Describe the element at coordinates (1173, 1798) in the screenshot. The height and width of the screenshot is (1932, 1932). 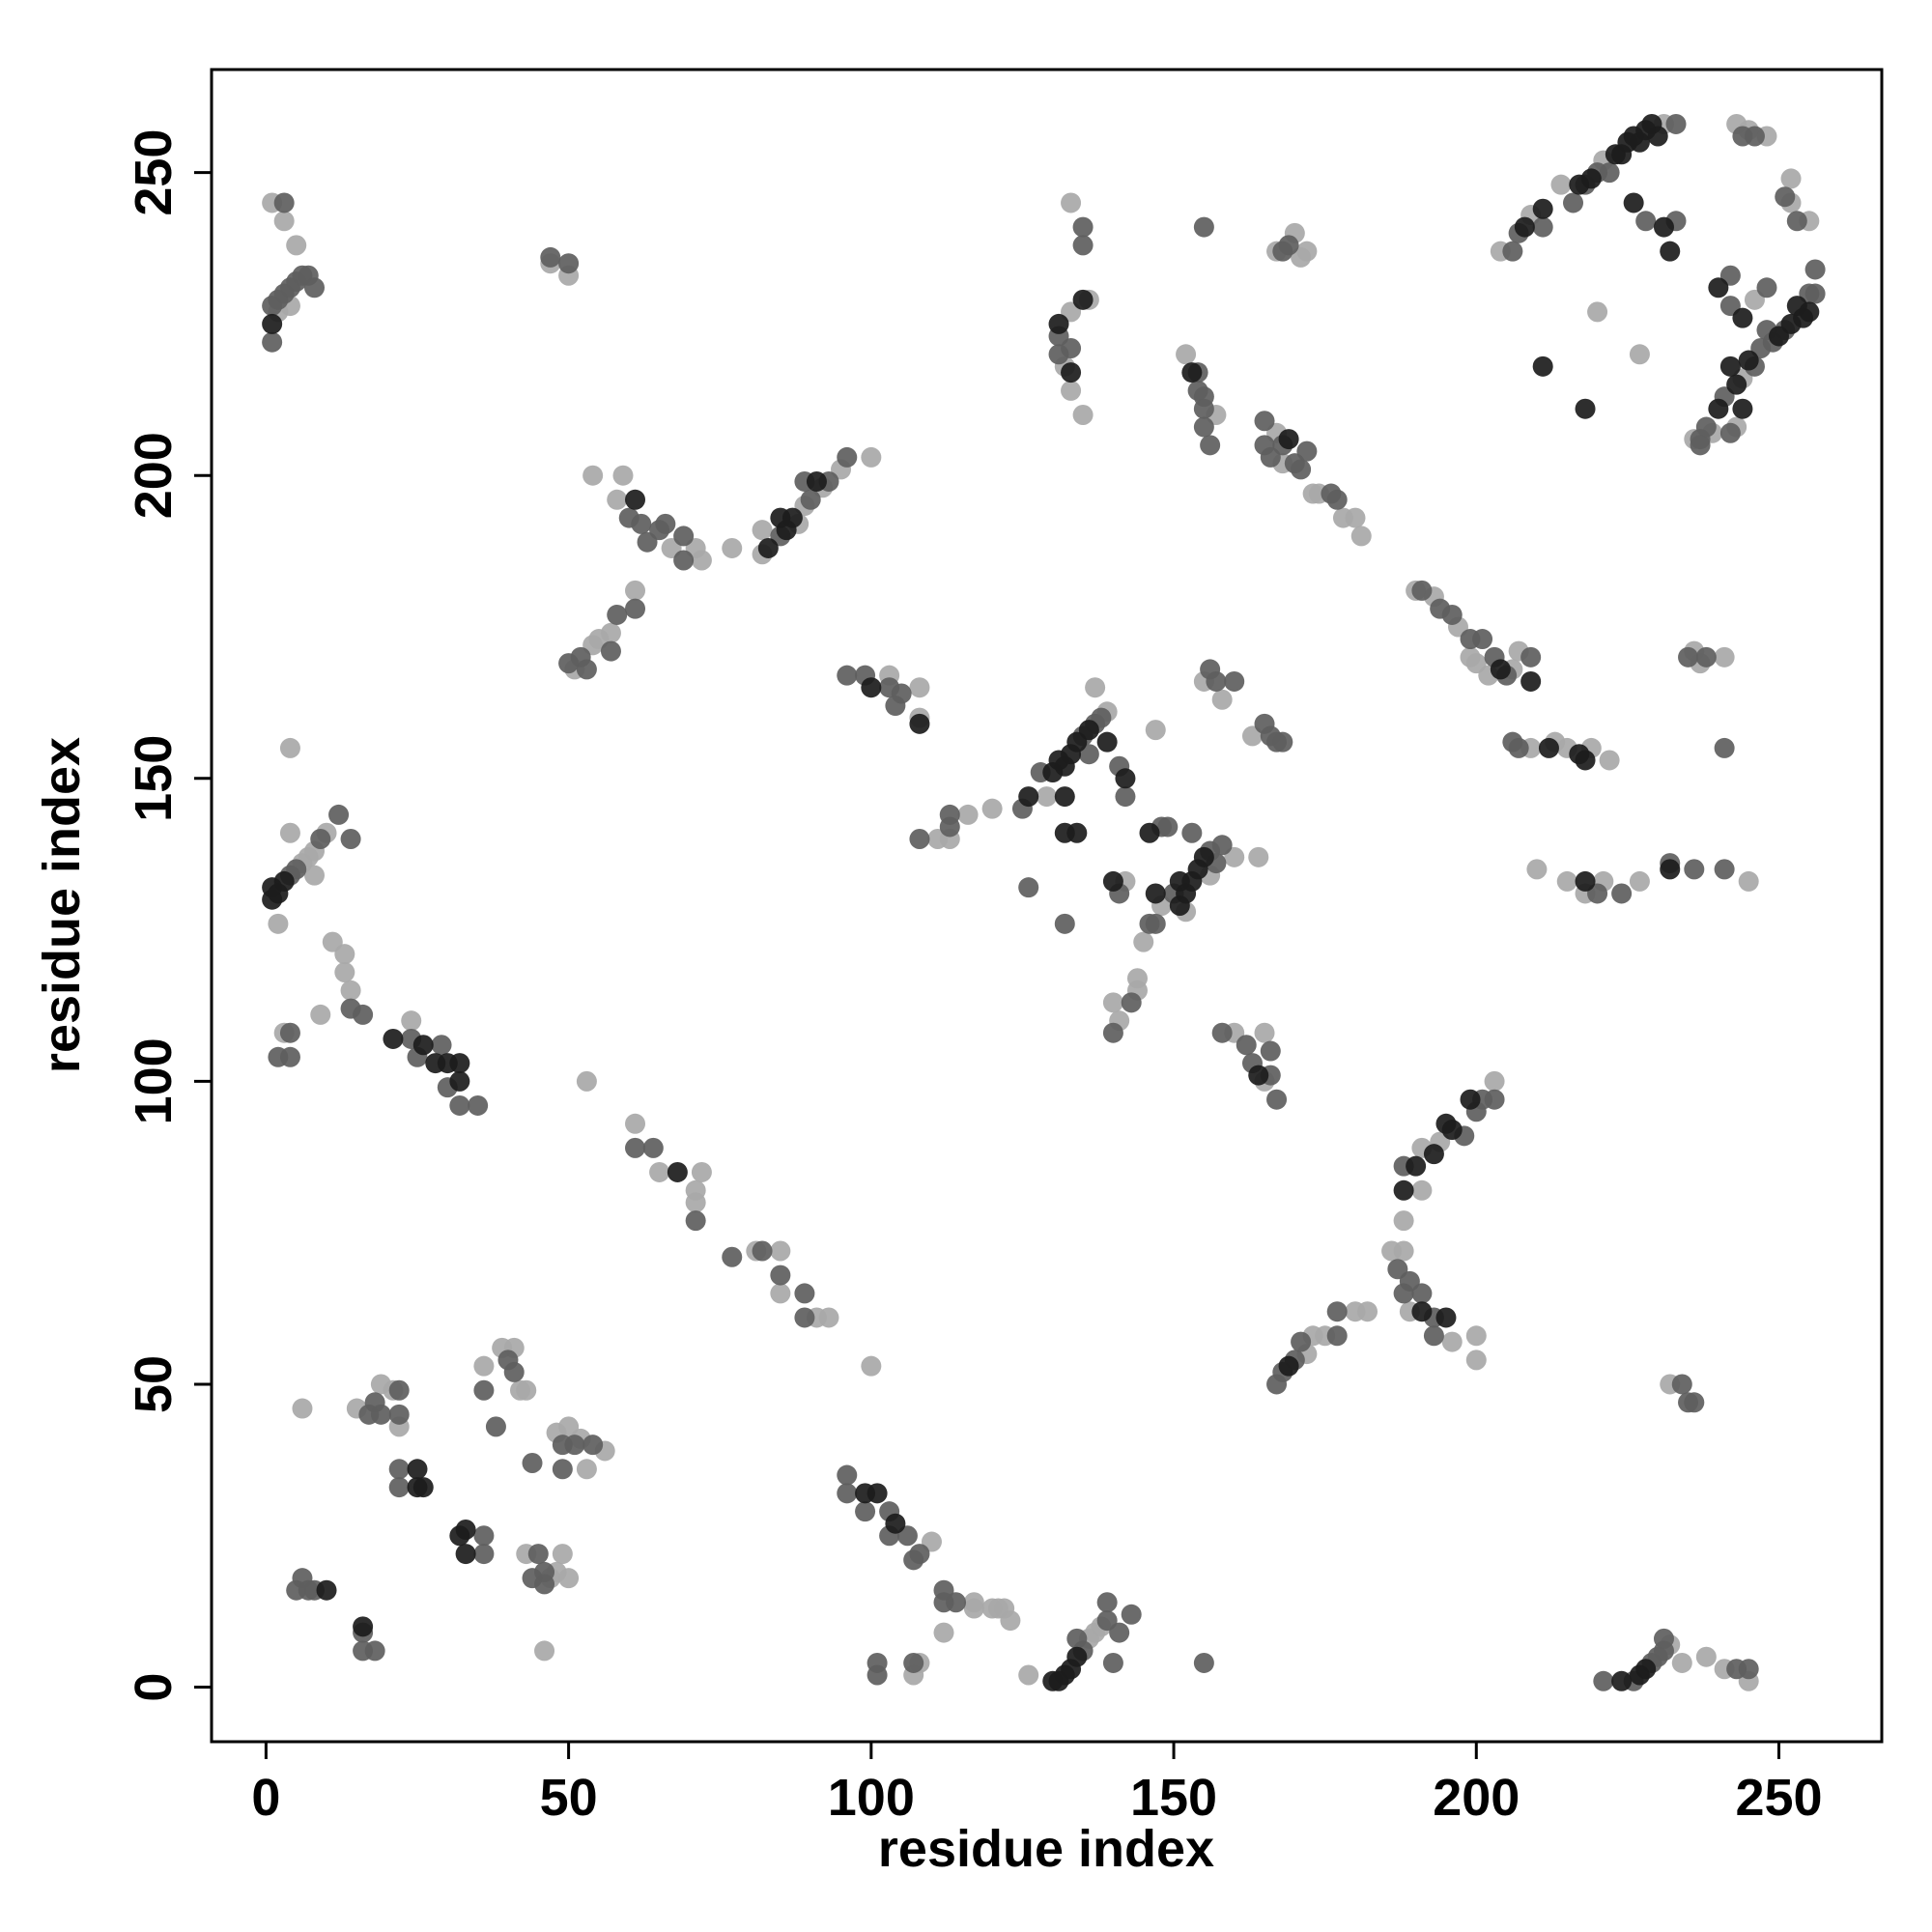
I see `x-tick-label: 150` at that location.